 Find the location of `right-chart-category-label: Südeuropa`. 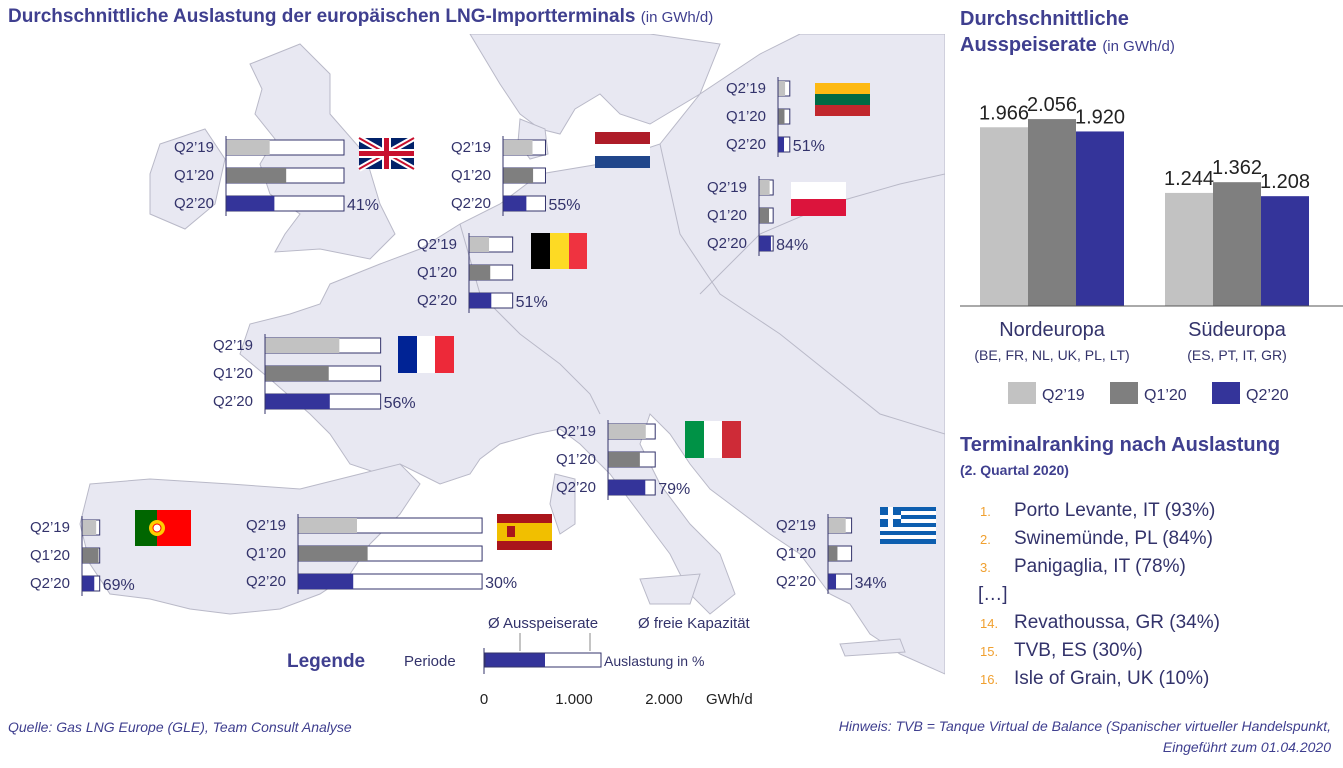

right-chart-category-label: Südeuropa is located at coordinates (1237, 330).